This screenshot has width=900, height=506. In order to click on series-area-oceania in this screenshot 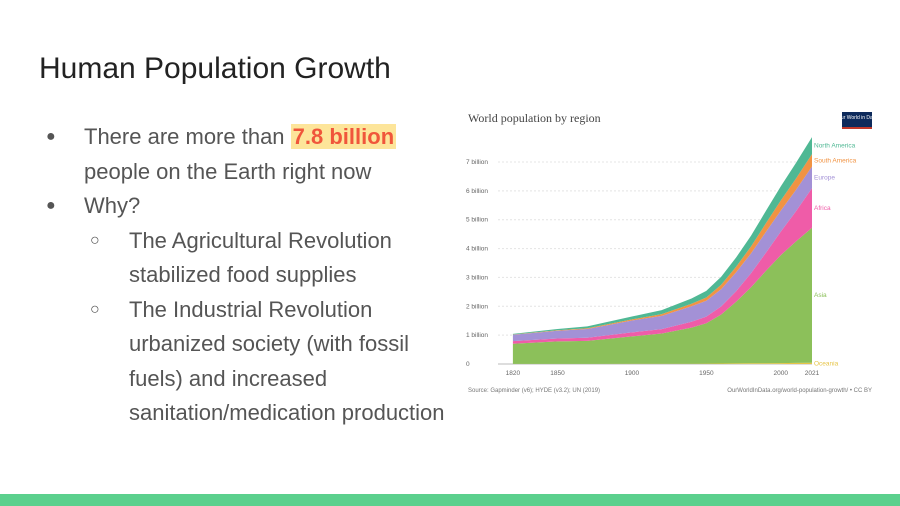, I will do `click(662, 363)`.